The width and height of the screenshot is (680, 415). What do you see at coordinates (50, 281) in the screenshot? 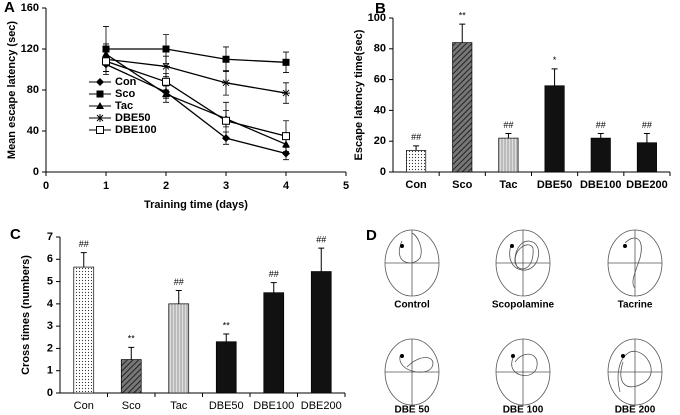
I see `y-tick-label: 5` at bounding box center [50, 281].